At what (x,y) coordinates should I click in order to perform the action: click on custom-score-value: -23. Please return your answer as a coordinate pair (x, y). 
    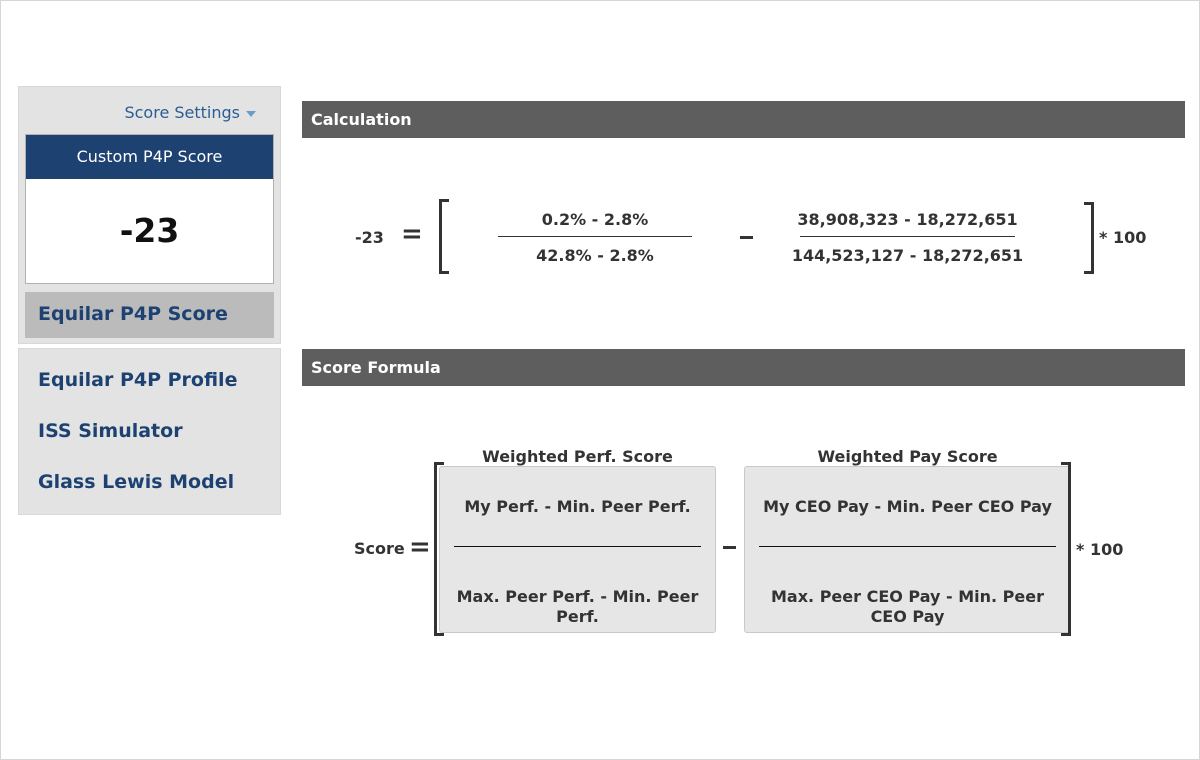
    Looking at the image, I should click on (149, 230).